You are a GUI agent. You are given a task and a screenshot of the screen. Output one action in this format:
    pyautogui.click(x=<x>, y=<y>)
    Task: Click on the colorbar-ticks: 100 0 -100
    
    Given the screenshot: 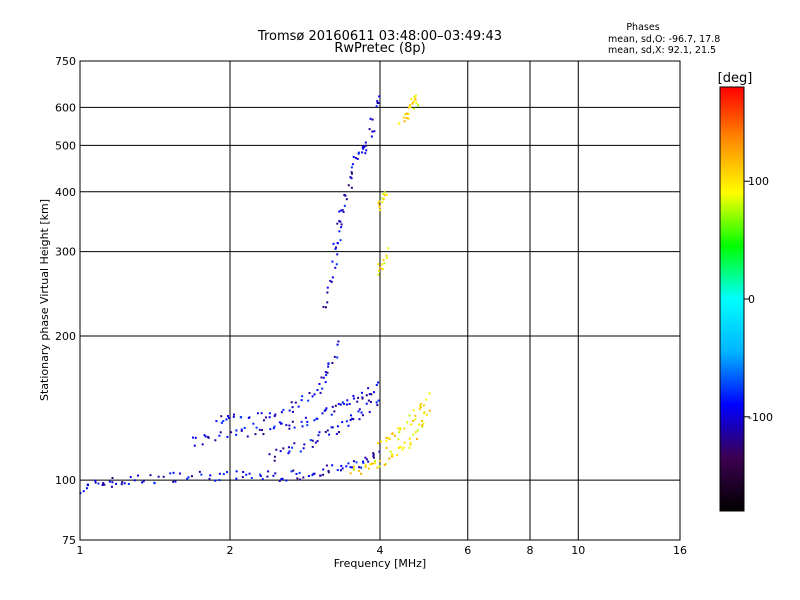 What is the action you would take?
    pyautogui.click(x=758, y=299)
    